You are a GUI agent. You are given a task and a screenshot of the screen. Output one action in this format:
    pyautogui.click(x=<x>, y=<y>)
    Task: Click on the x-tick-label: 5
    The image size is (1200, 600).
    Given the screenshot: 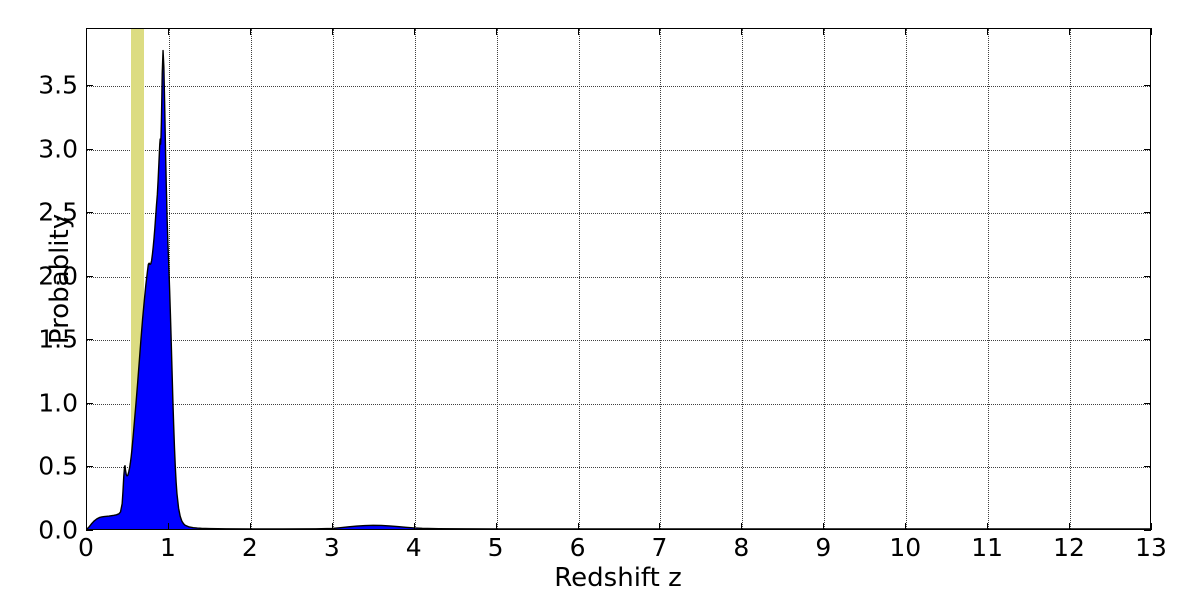 What is the action you would take?
    pyautogui.click(x=495, y=547)
    